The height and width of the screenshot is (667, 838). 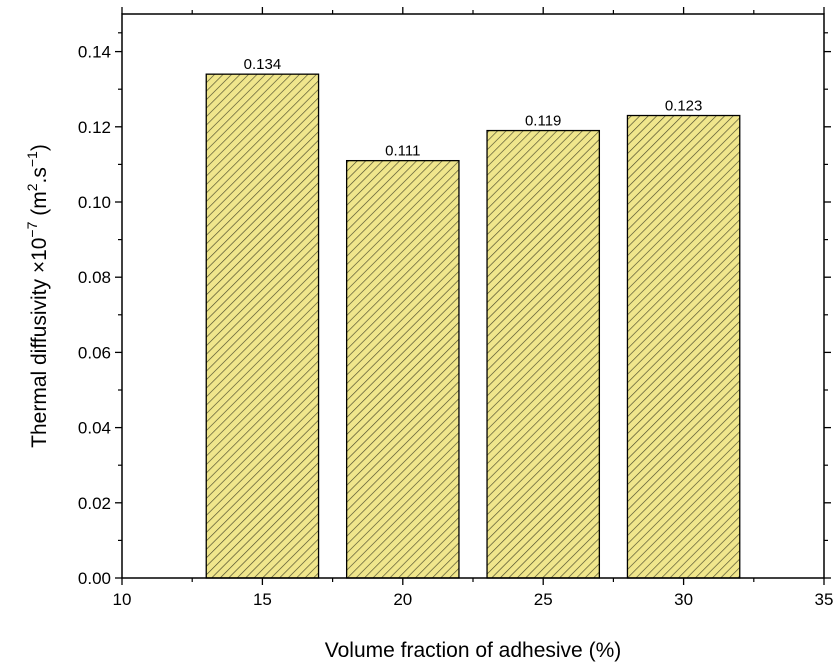 I want to click on x-tick-label: 15, so click(x=262, y=599).